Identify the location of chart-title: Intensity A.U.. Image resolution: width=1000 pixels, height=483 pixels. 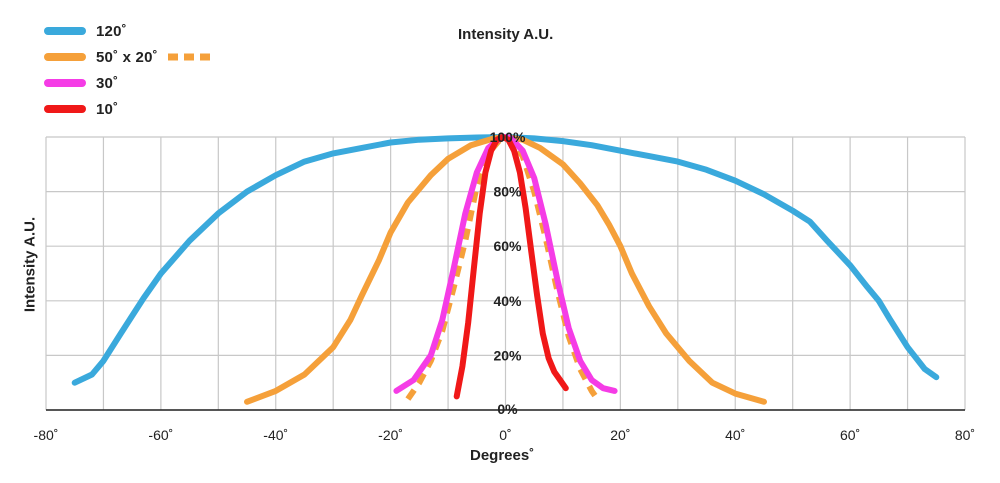
(506, 34).